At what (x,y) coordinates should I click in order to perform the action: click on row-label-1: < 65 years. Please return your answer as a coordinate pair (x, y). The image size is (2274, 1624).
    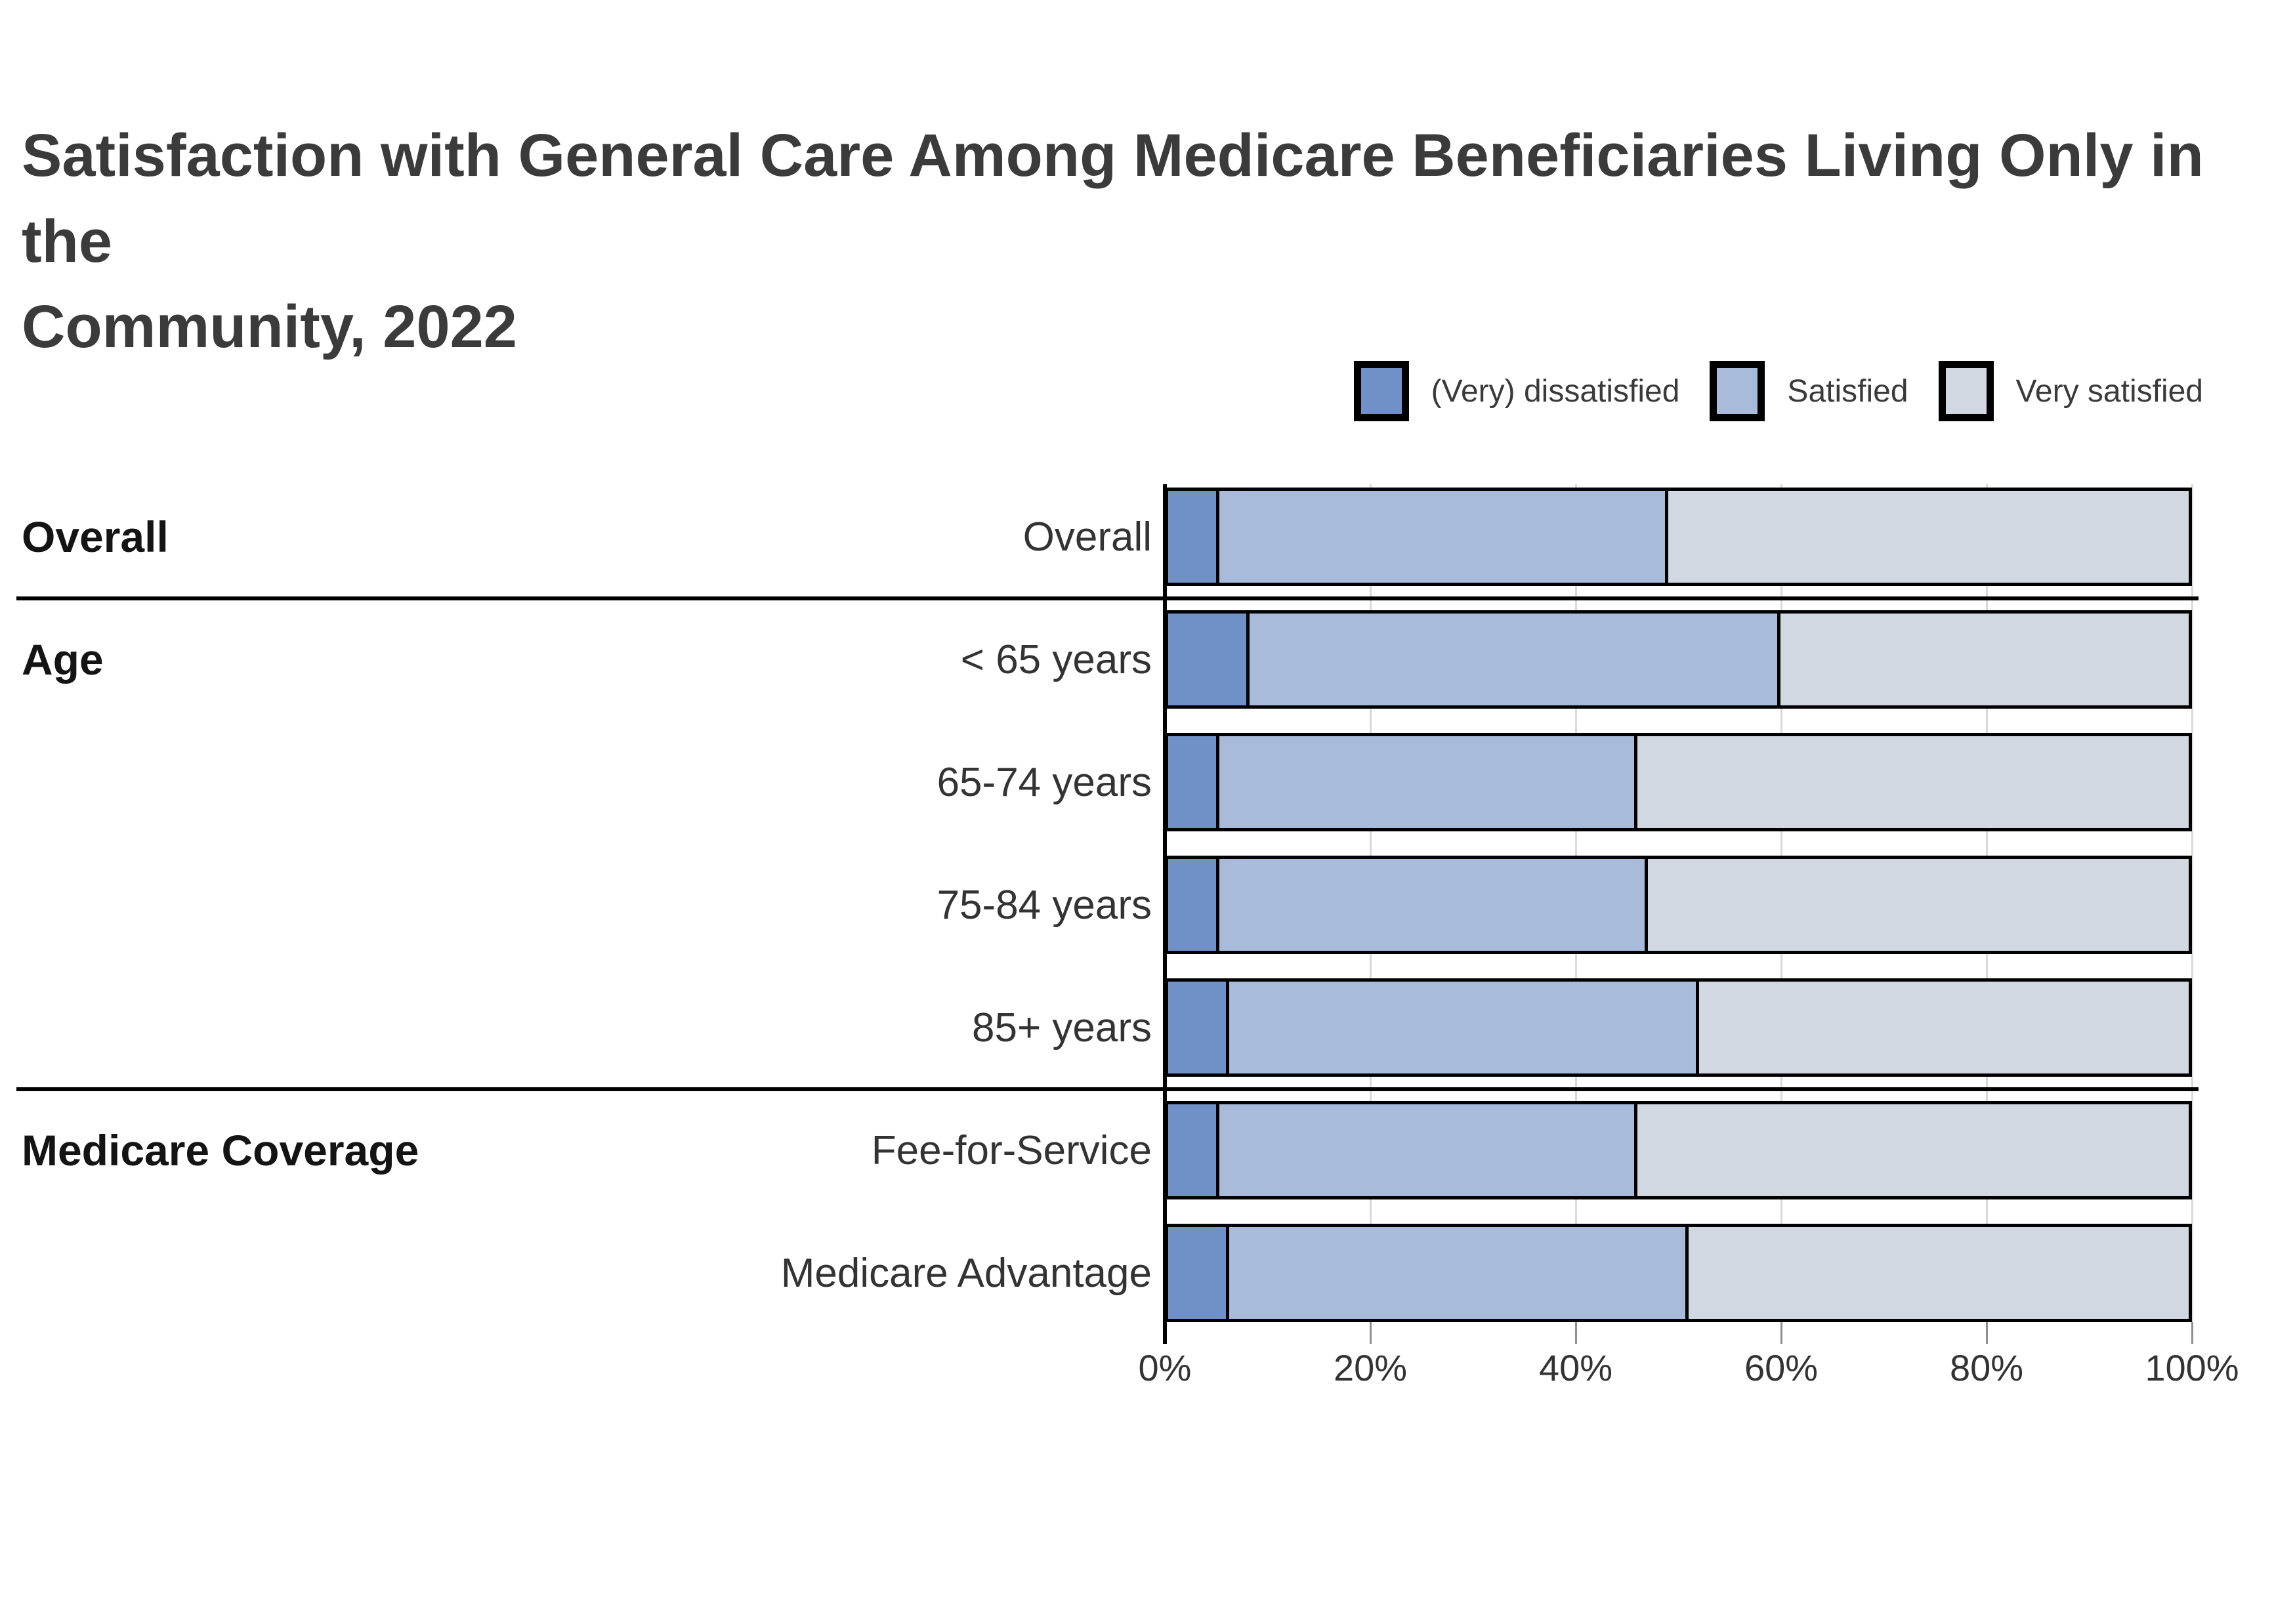
    Looking at the image, I should click on (1056, 659).